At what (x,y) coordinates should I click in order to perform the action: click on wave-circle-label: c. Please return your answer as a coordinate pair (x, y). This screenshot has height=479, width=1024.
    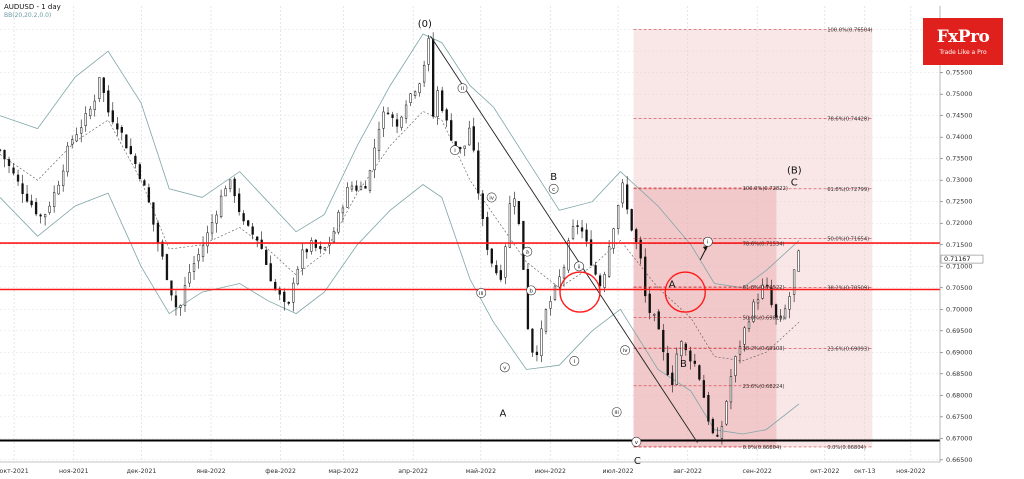
    Looking at the image, I should click on (553, 190).